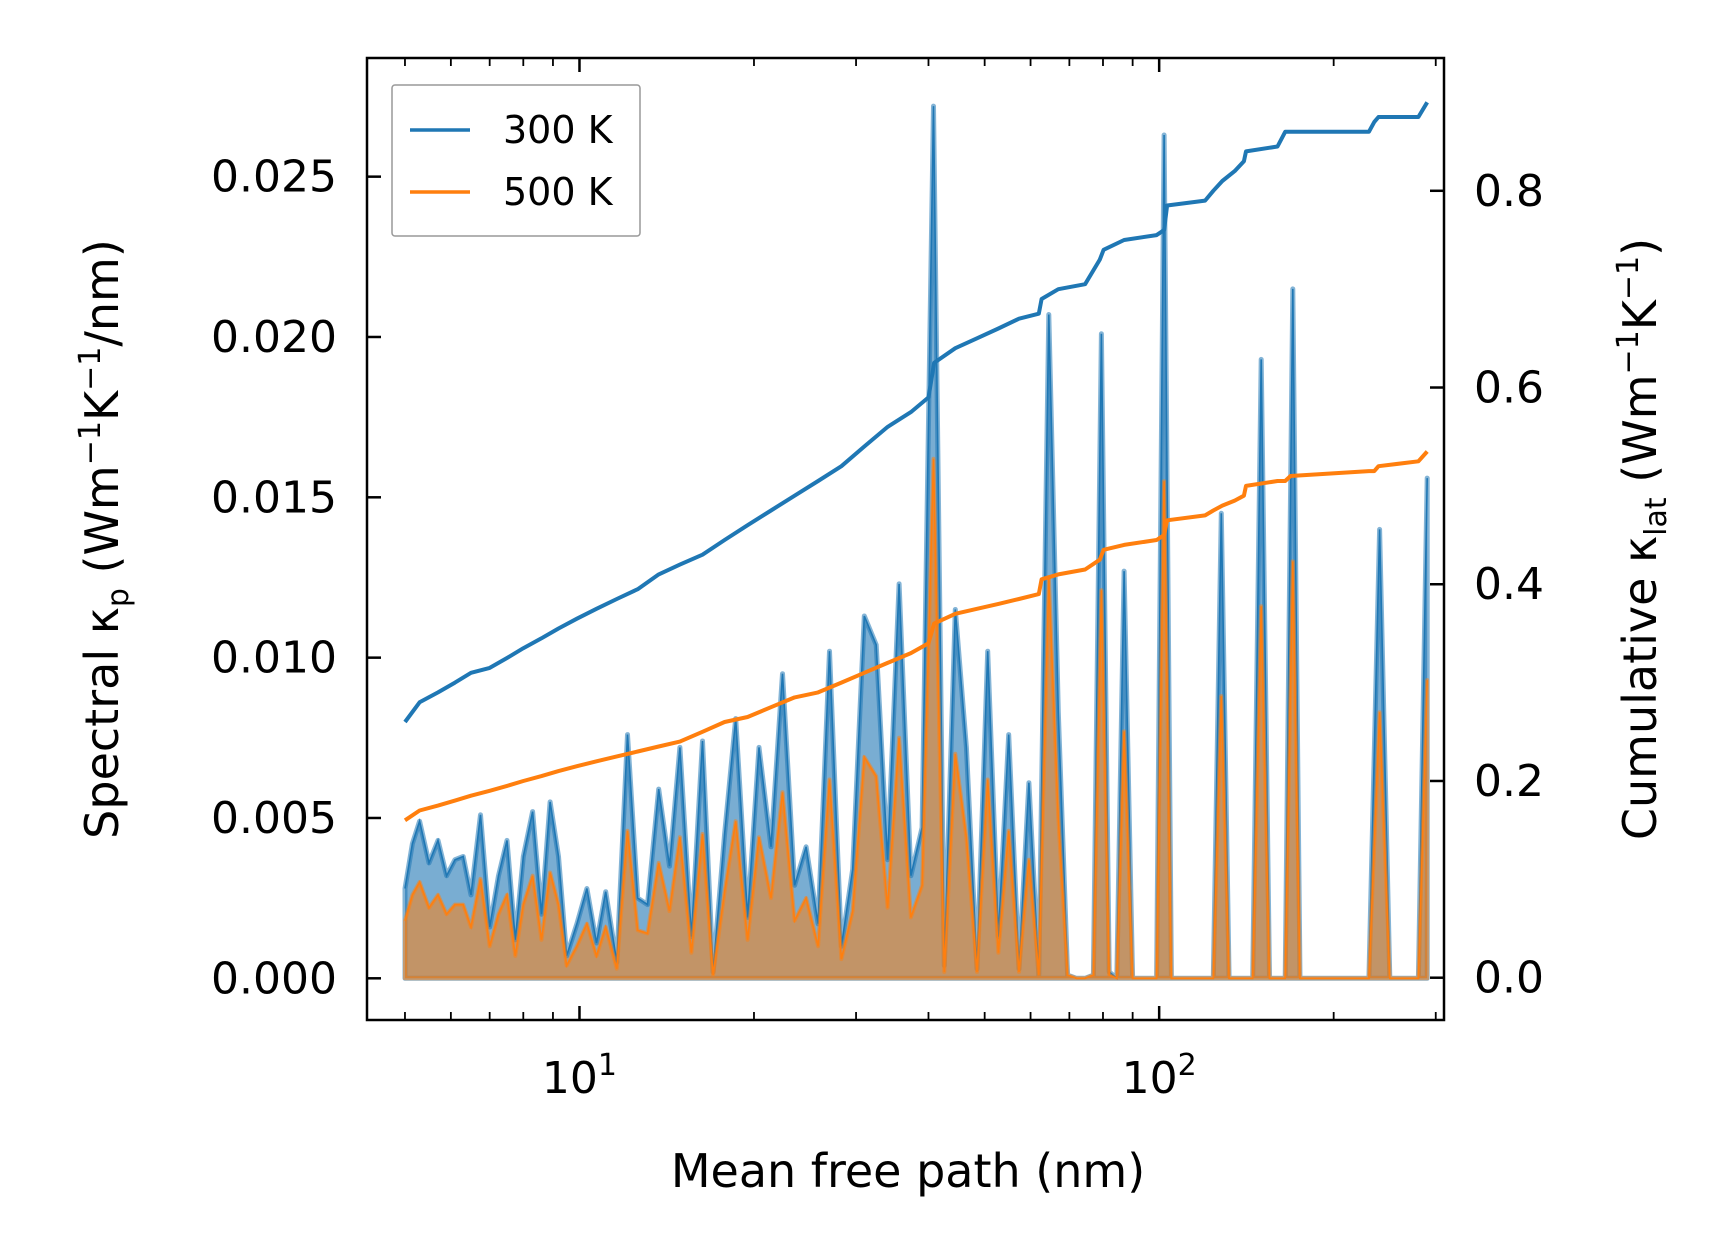 Image resolution: width=1716 pixels, height=1254 pixels. I want to click on legend-label-500k: 500 K, so click(558, 192).